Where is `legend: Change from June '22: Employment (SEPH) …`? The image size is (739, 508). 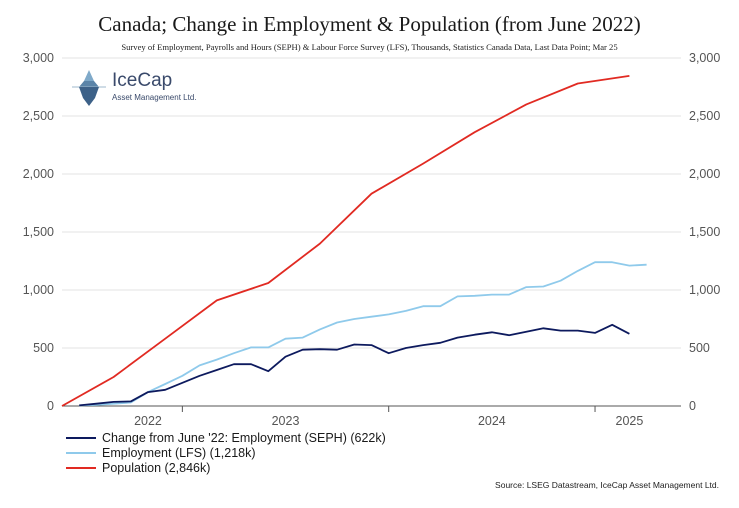
legend: Change from June '22: Employment (SEPH) … is located at coordinates (226, 452).